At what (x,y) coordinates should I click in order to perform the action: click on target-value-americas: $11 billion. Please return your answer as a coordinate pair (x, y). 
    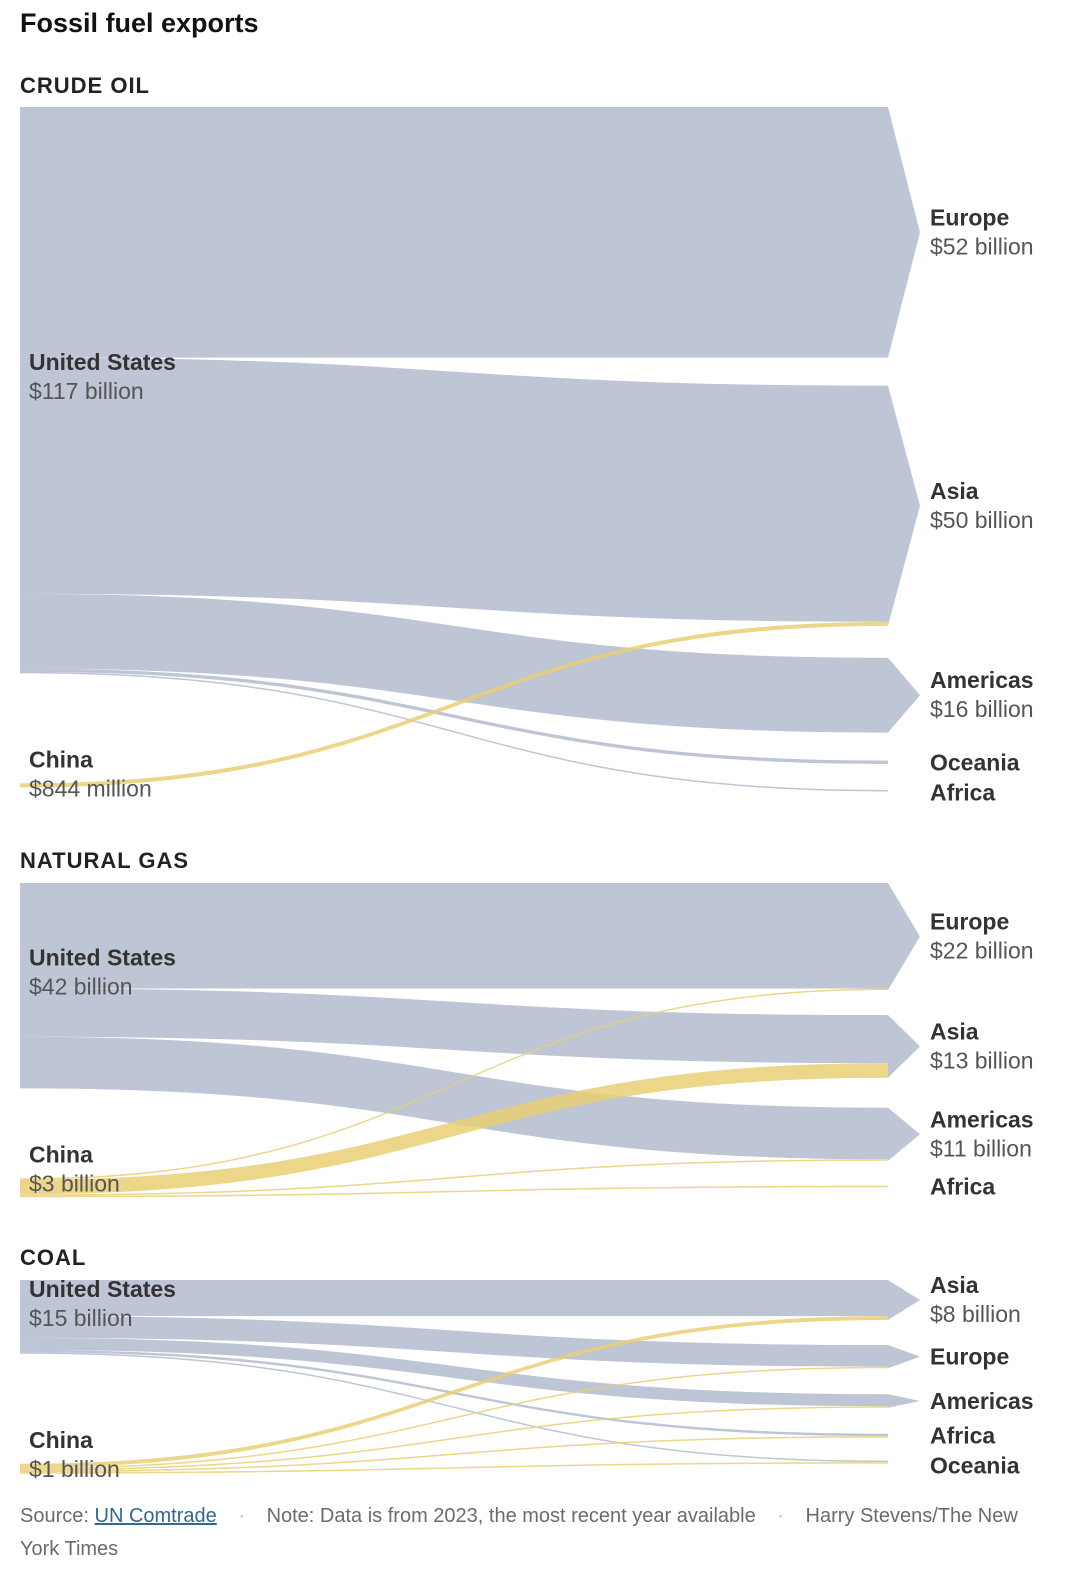
    Looking at the image, I should click on (981, 1148).